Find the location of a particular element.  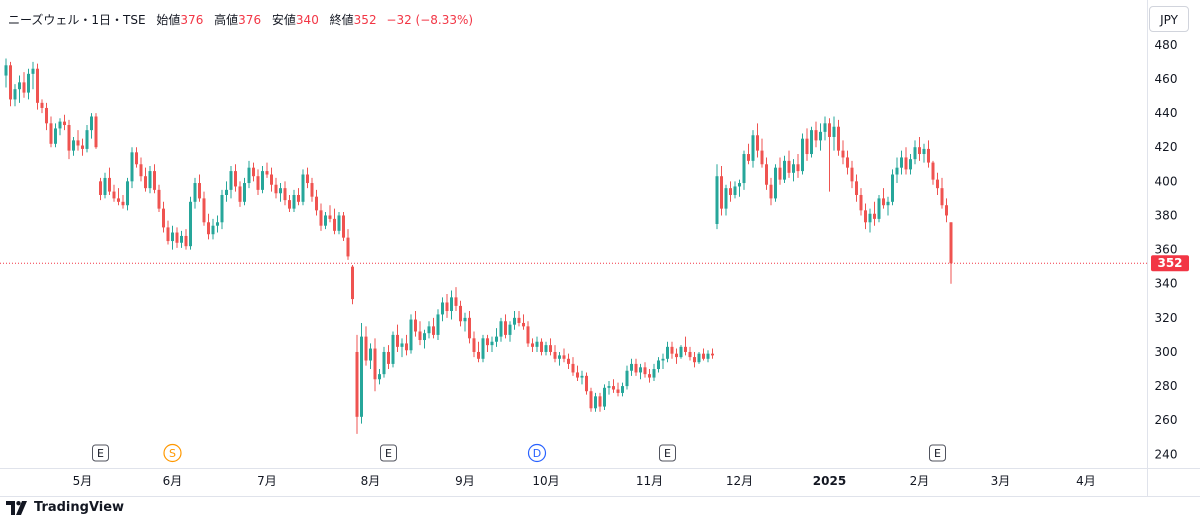

tradingview-brand: TradingView is located at coordinates (65, 507).